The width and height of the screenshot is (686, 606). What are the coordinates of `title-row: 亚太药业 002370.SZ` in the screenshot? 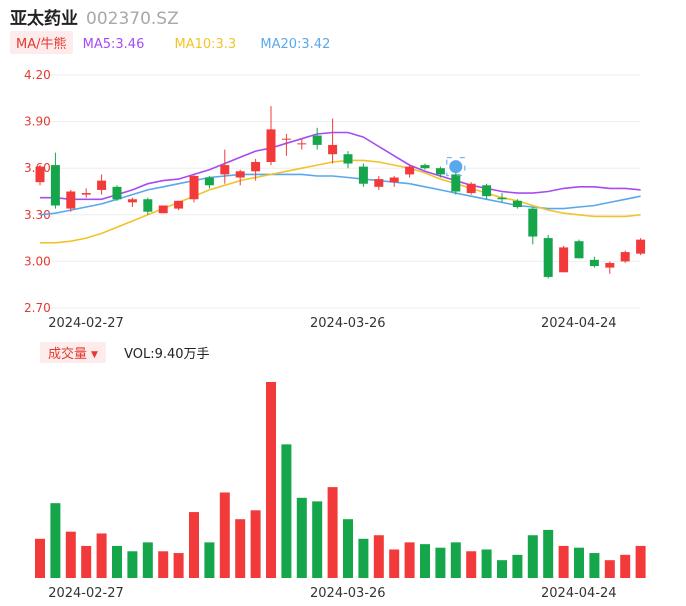 It's located at (94, 16).